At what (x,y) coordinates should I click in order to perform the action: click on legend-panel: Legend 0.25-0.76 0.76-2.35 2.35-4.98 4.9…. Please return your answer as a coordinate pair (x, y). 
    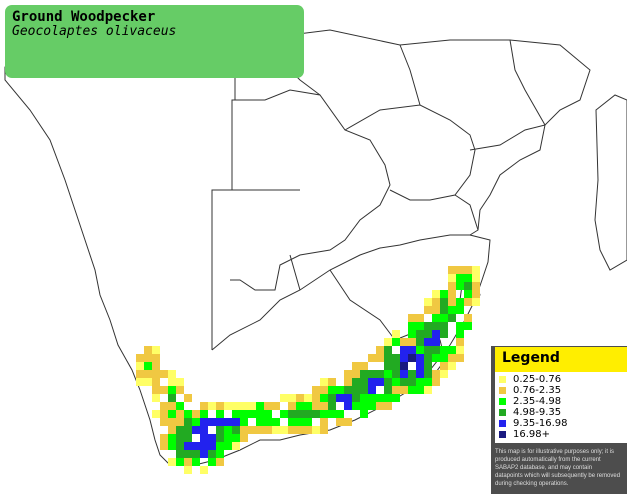
    Looking at the image, I should click on (559, 420).